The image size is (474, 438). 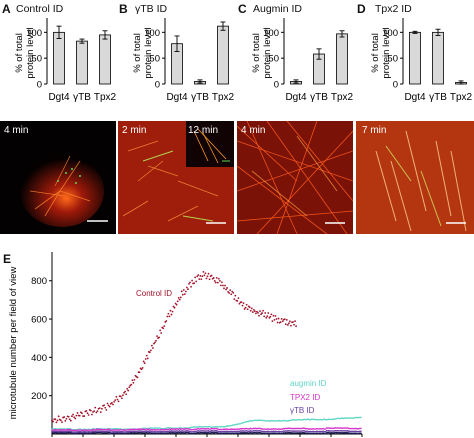 What do you see at coordinates (13, 343) in the screenshot?
I see `y-axis-label: microtubule number per field of view` at bounding box center [13, 343].